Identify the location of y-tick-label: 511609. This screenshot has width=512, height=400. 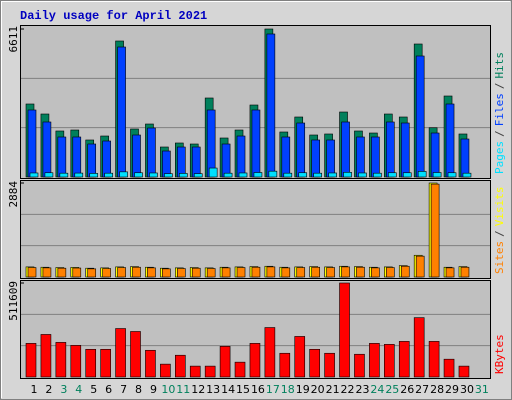
(13, 301).